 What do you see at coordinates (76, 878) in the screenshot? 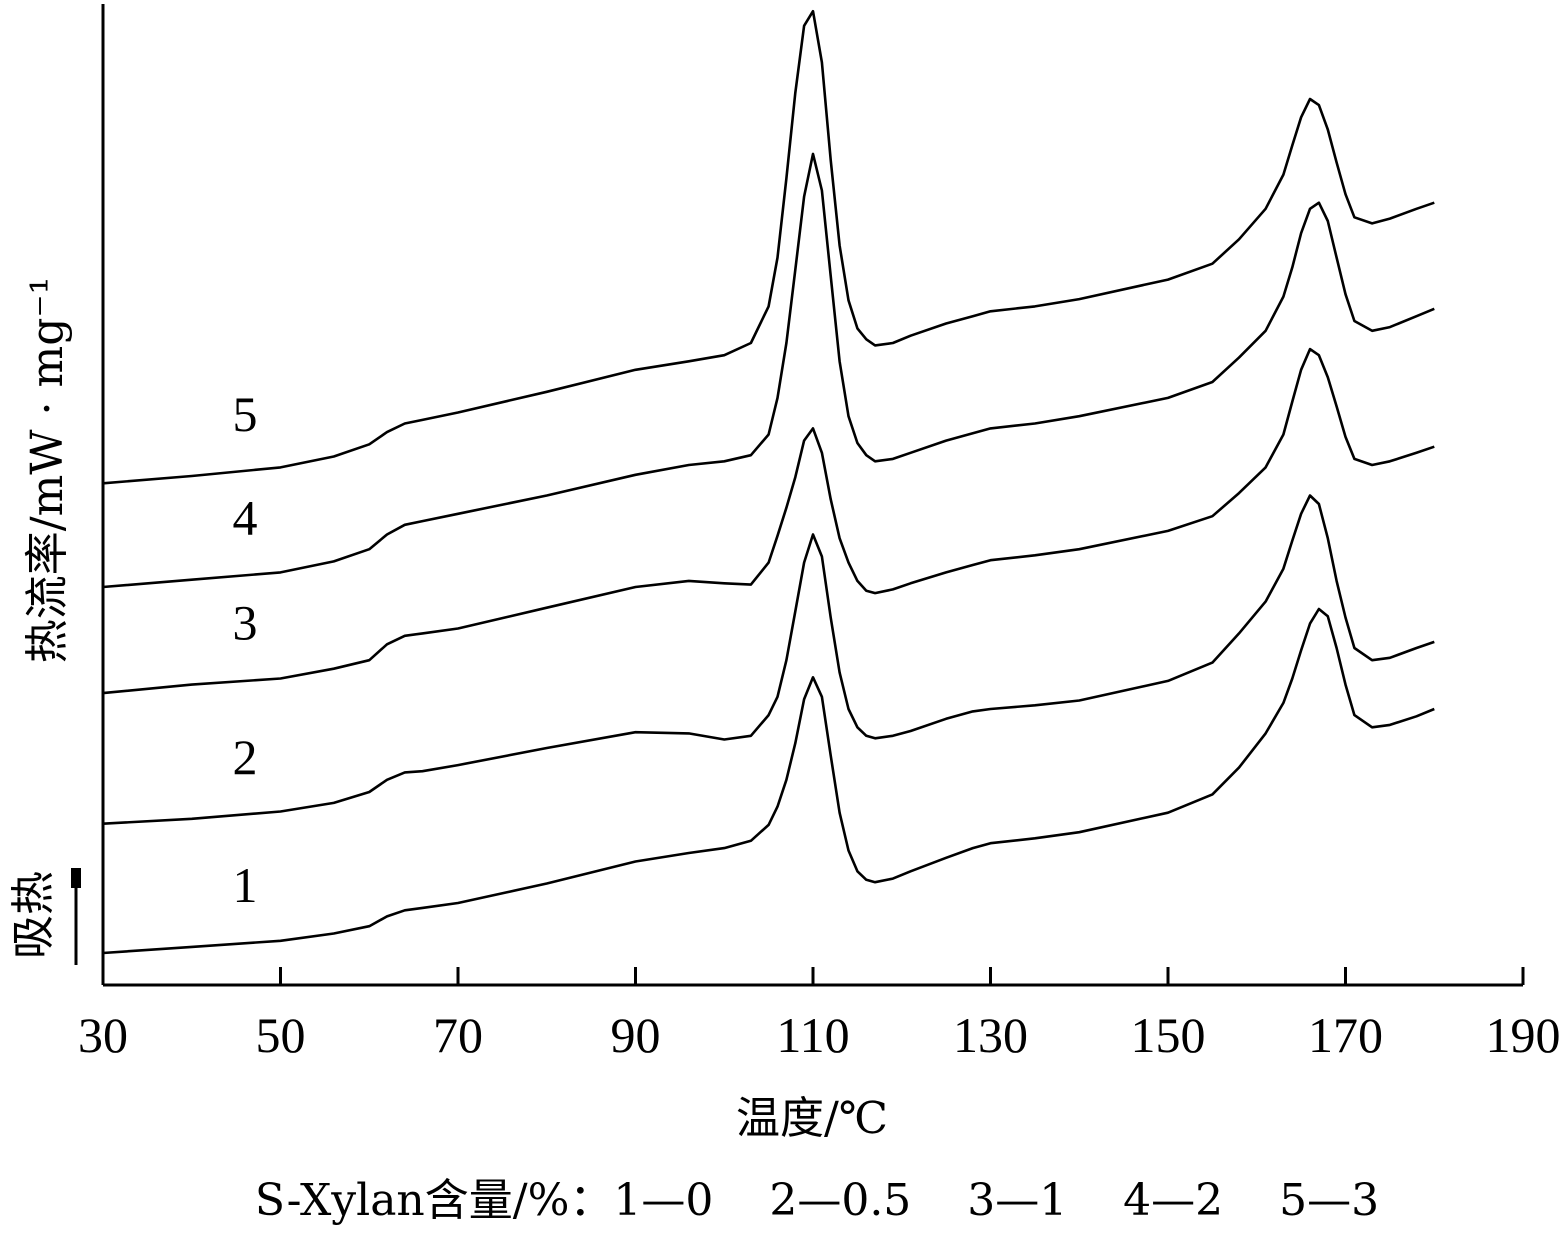
I see `endotherm-arrow-head` at bounding box center [76, 878].